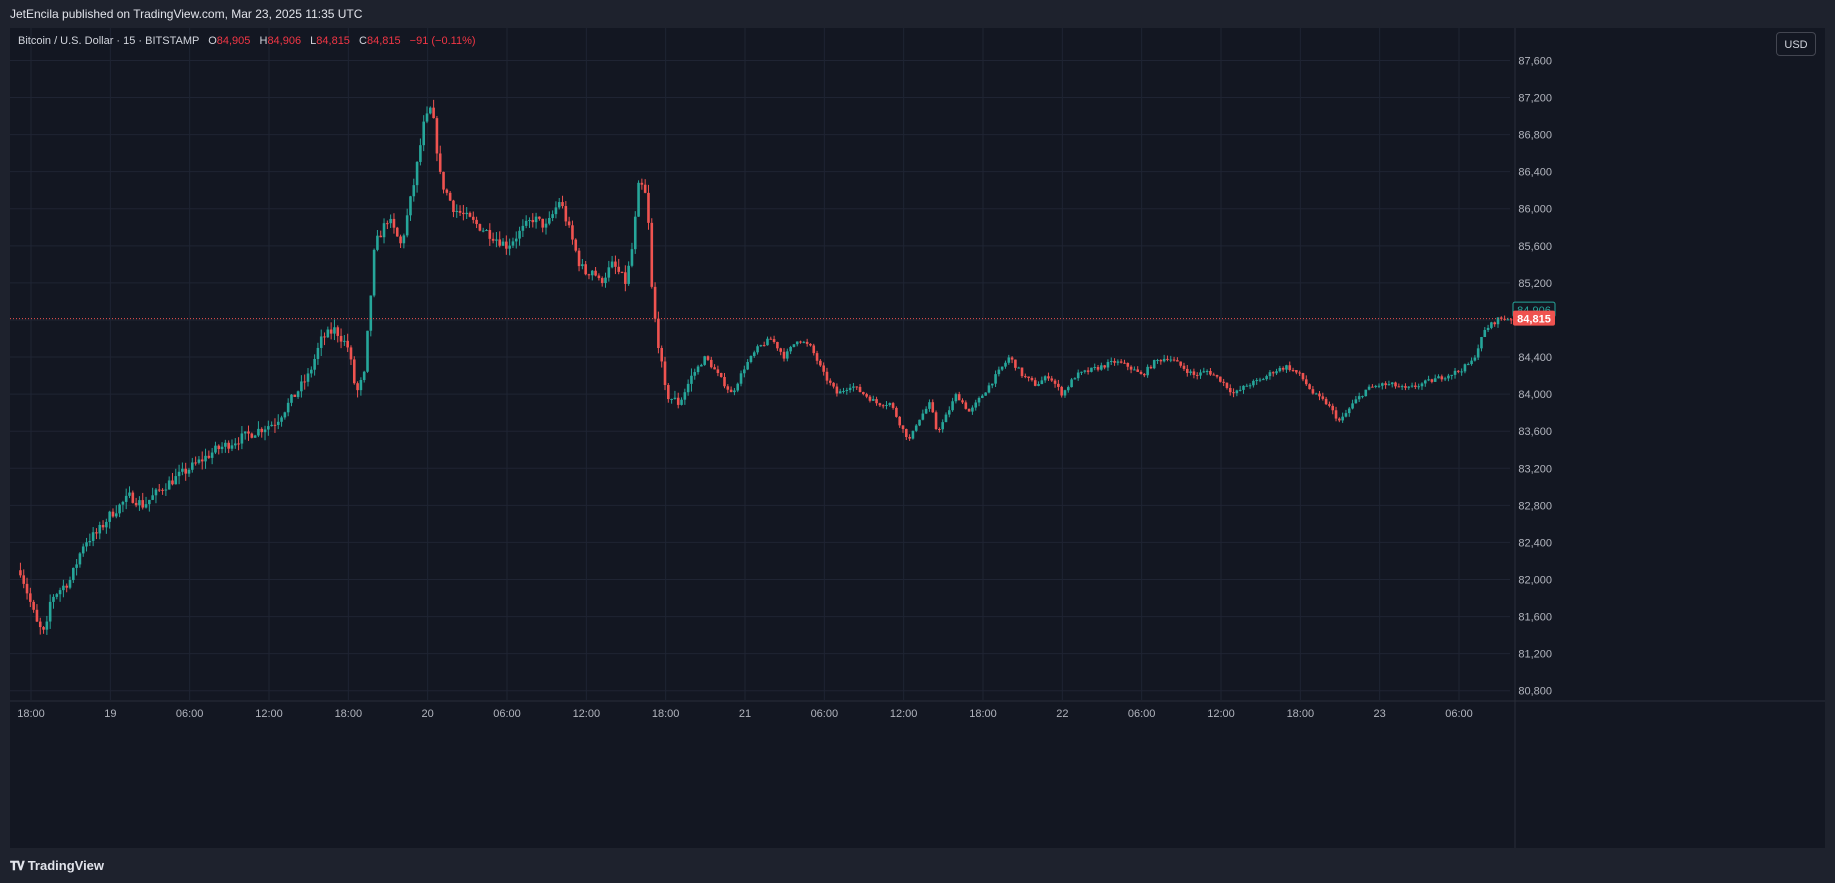 The height and width of the screenshot is (883, 1835). Describe the element at coordinates (263, 41) in the screenshot. I see `high-label: H` at that location.